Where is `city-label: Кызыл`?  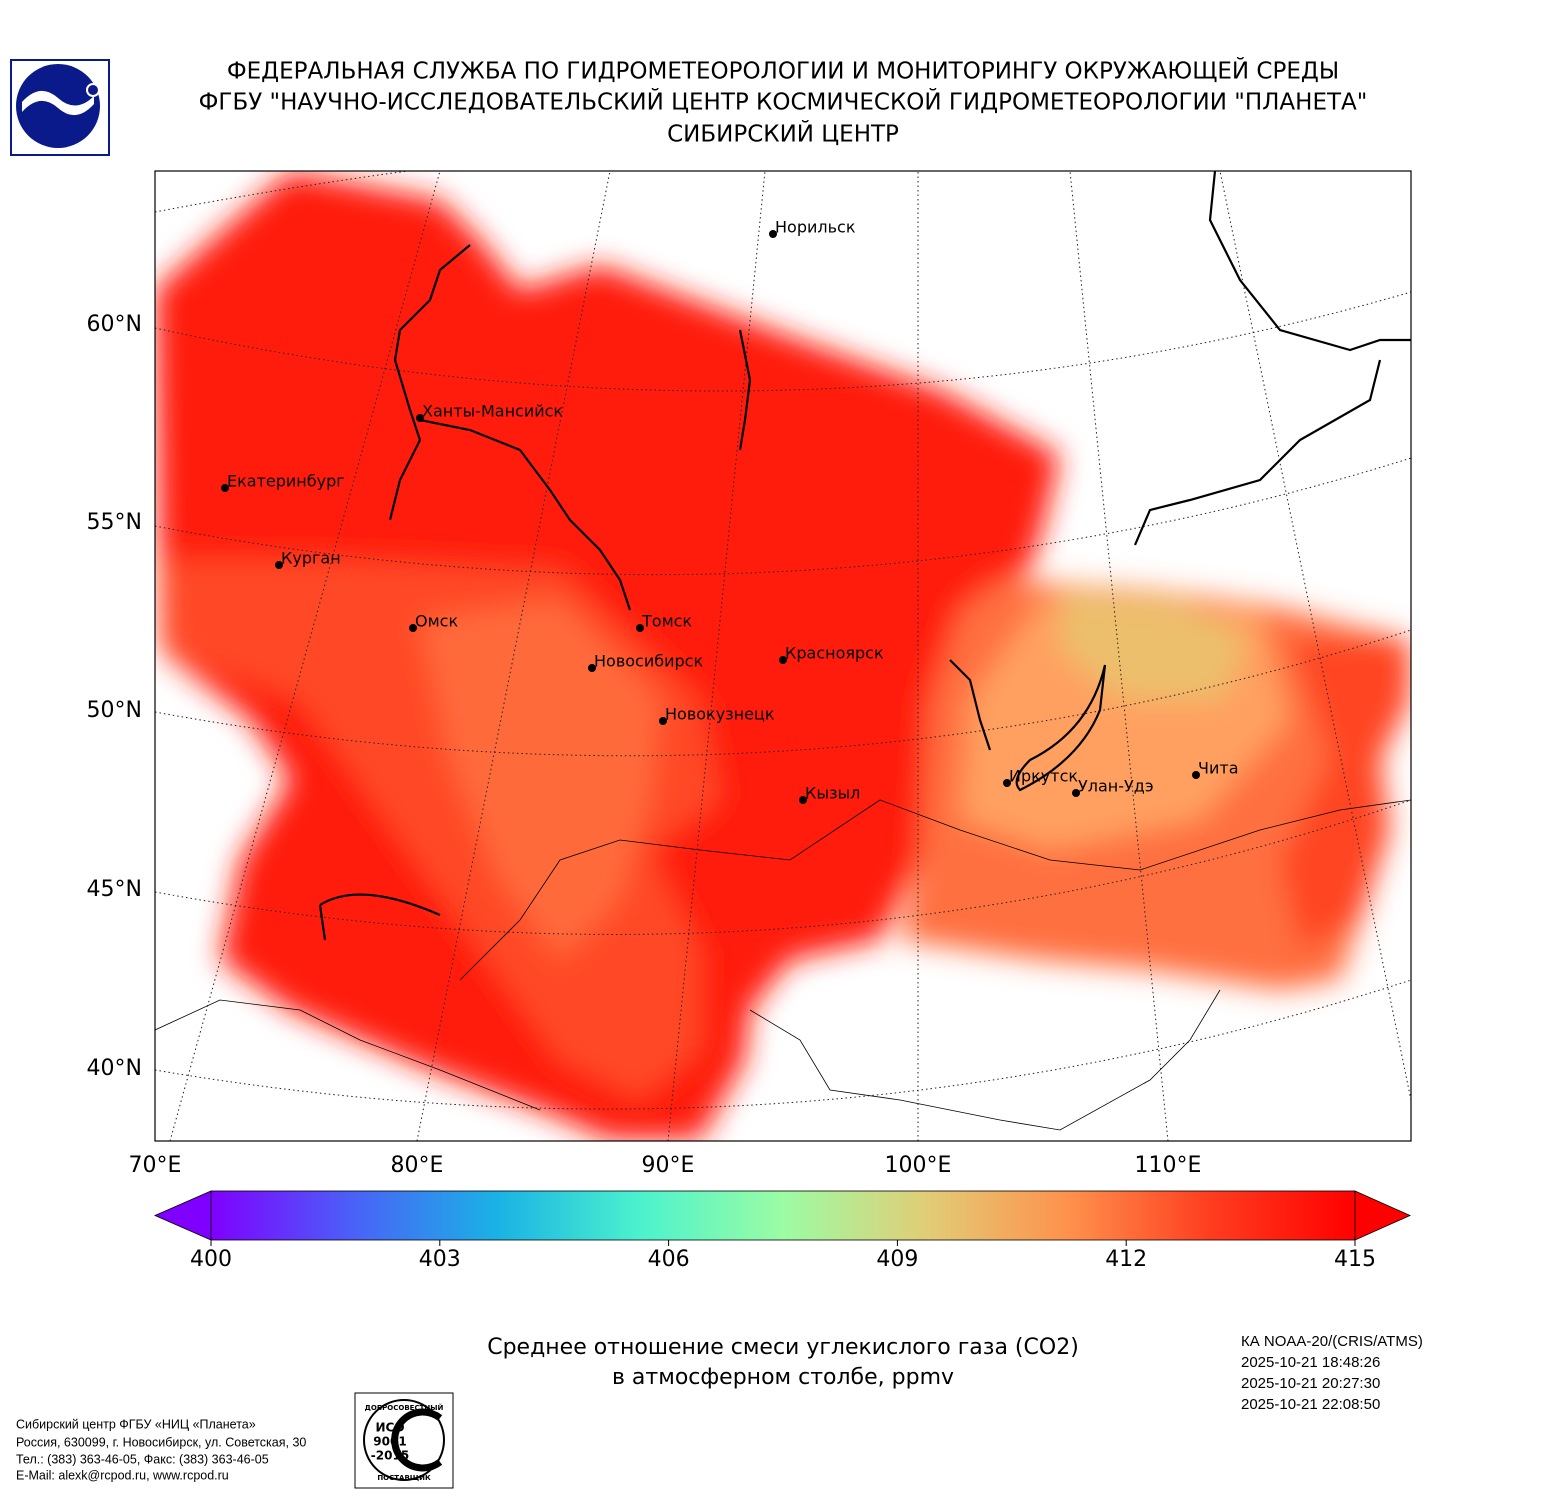
city-label: Кызыл is located at coordinates (832, 793).